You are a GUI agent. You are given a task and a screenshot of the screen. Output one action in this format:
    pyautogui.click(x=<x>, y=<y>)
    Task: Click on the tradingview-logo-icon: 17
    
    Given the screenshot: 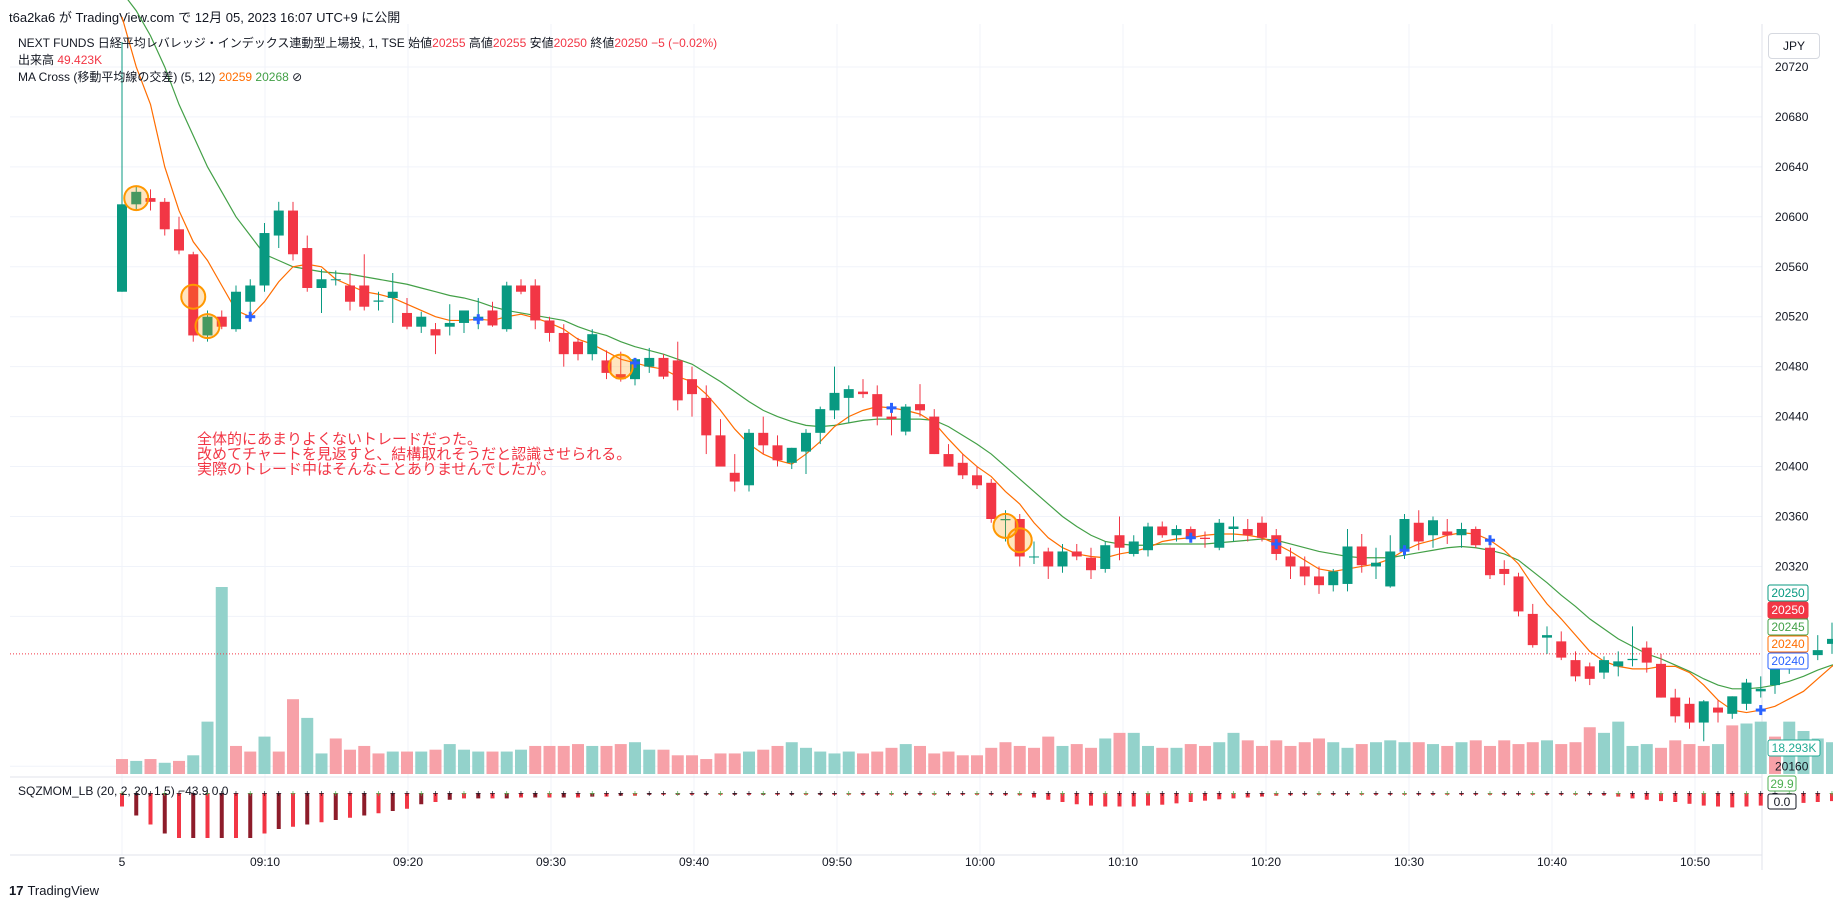 What is the action you would take?
    pyautogui.click(x=16, y=890)
    